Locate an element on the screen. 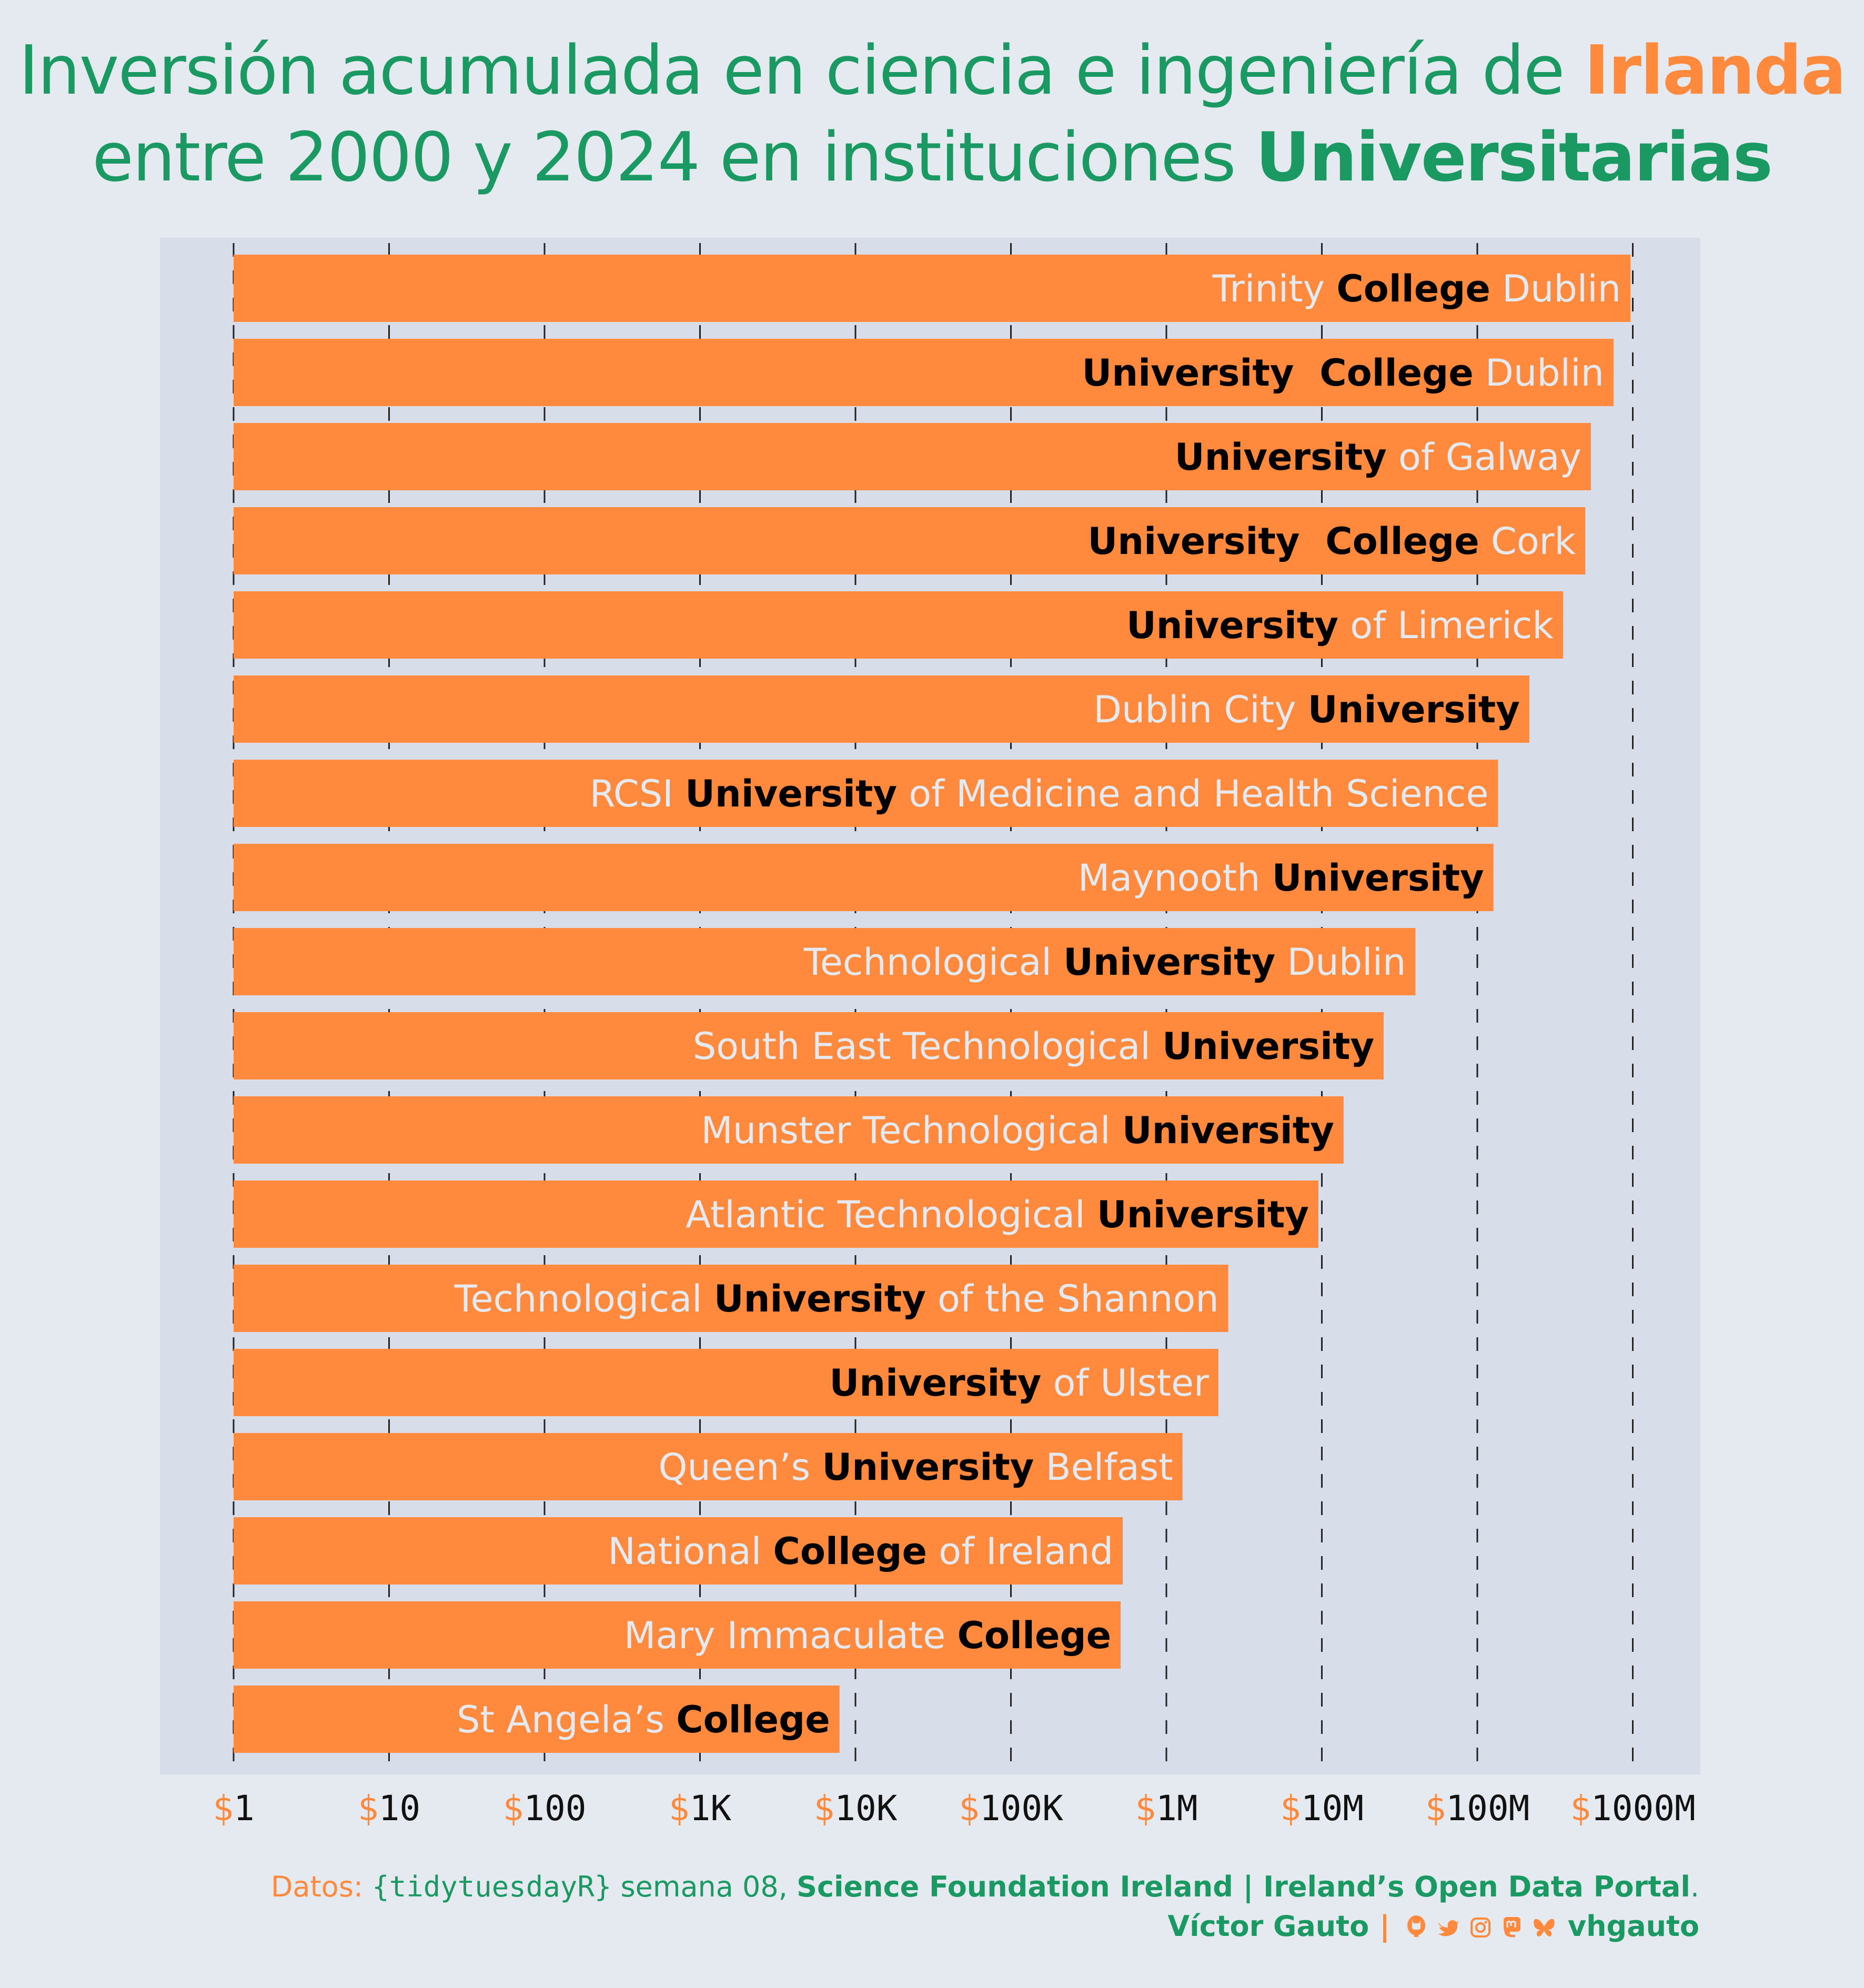 Image resolution: width=1864 pixels, height=1988 pixels. bar-label: National College of Ireland is located at coordinates (861, 1551).